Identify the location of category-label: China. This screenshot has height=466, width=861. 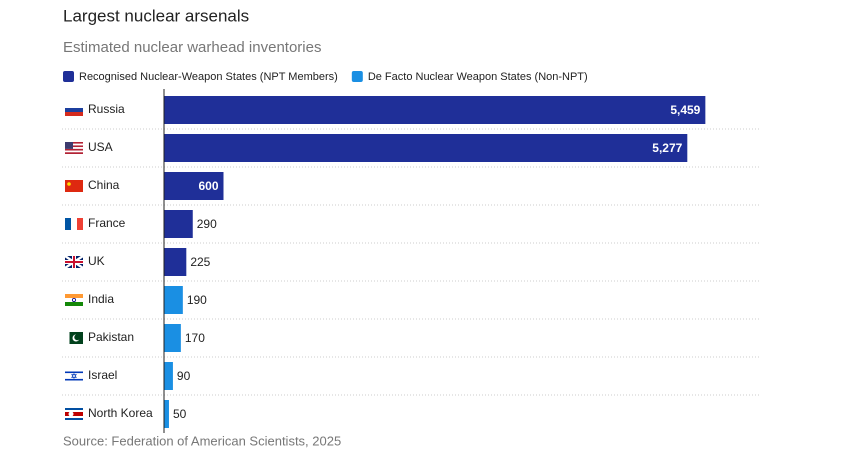
(104, 185).